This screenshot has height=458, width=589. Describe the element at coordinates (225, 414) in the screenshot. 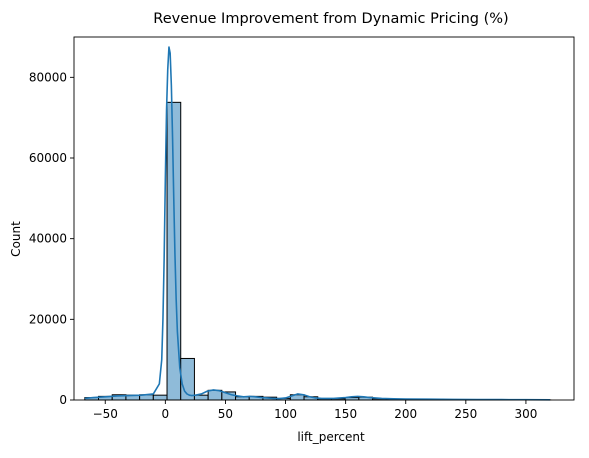

I see `x-tick-label: 50` at that location.